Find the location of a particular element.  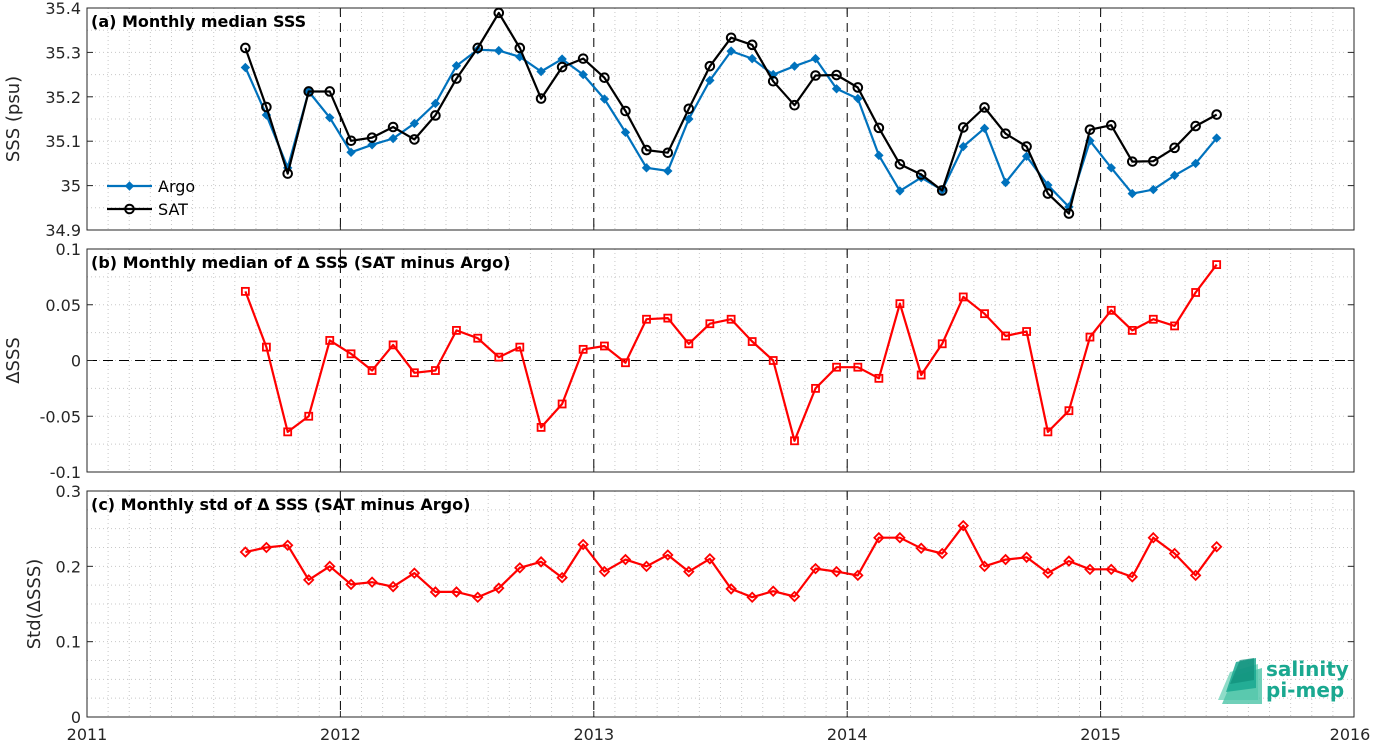

legend-marker is located at coordinates (129, 186).